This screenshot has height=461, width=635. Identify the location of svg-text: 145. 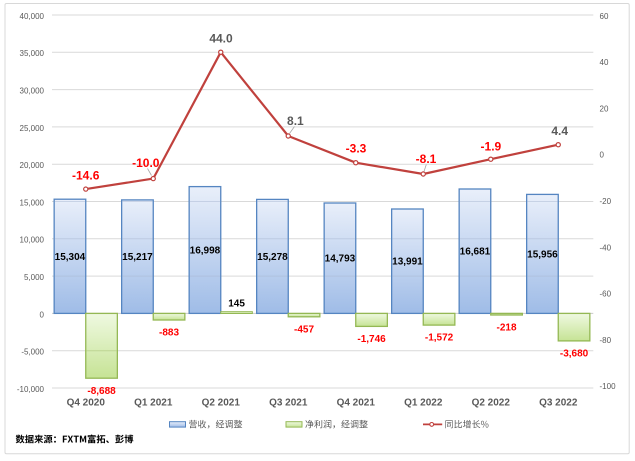
(236, 304).